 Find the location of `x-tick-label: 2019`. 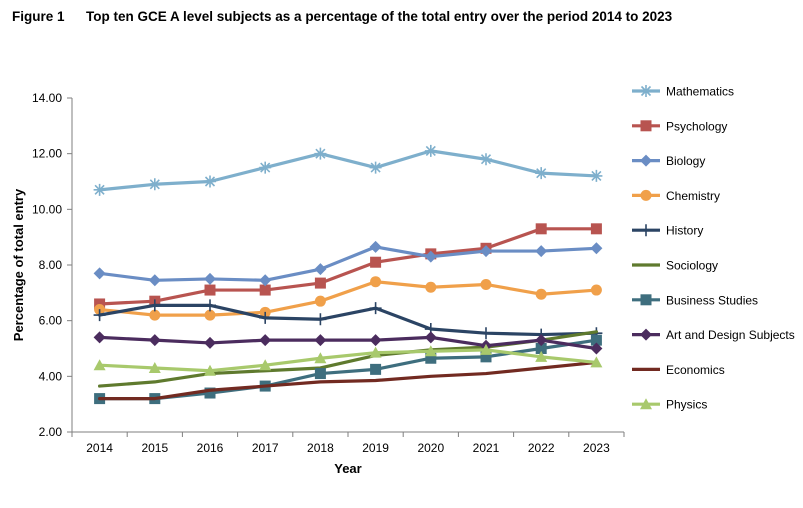

x-tick-label: 2019 is located at coordinates (375, 448).